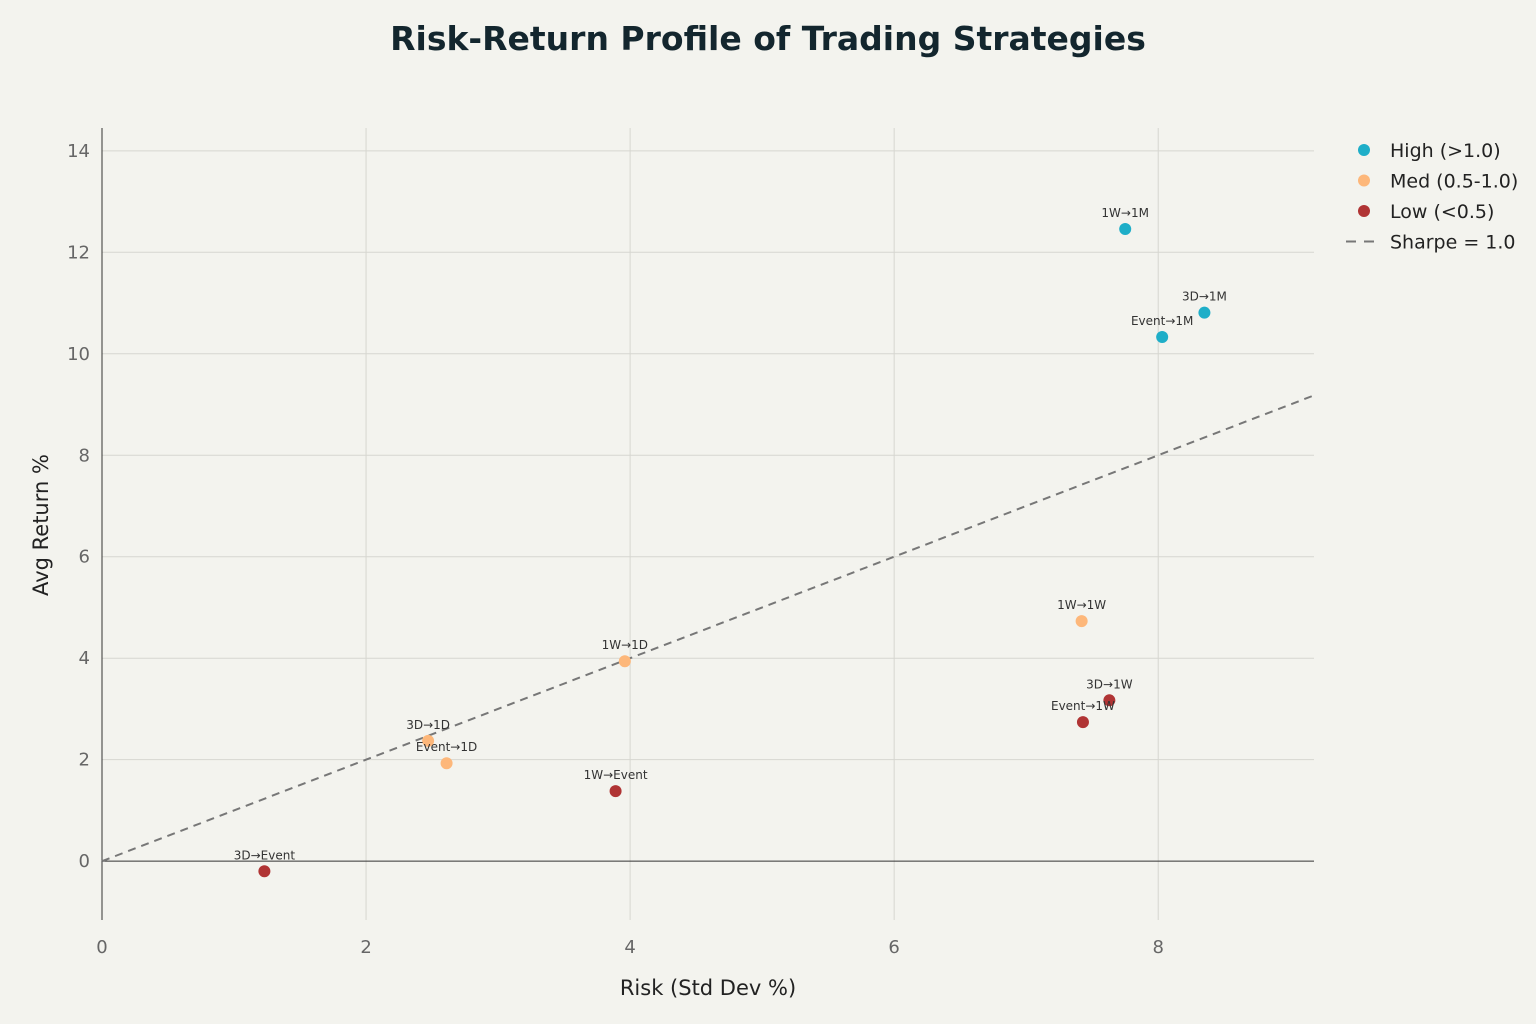 The width and height of the screenshot is (1536, 1024). I want to click on y-axis-label: Avg Return %, so click(41, 525).